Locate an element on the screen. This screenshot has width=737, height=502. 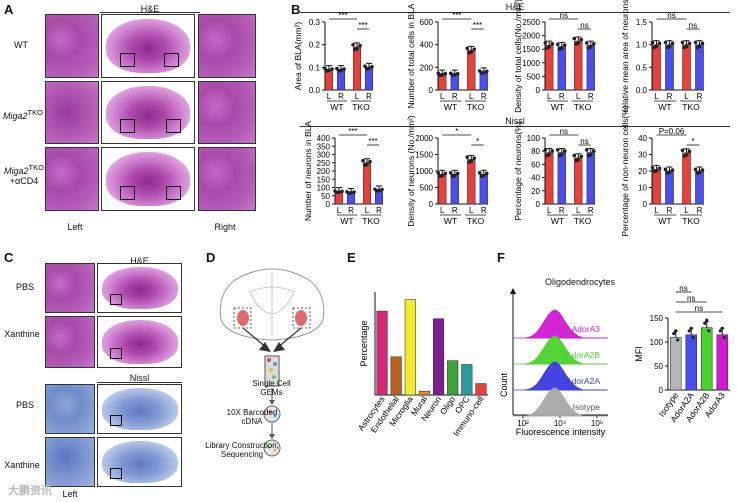
row-label-tko: Miga2TKO is located at coordinates (23, 114).